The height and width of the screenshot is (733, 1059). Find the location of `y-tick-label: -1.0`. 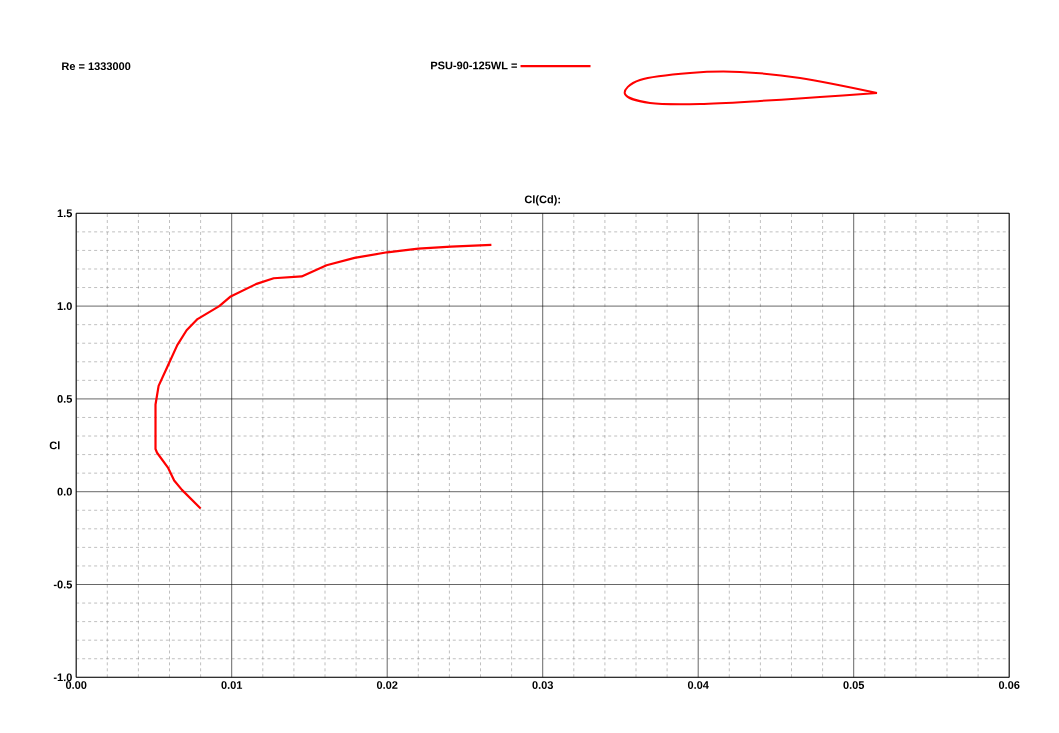

y-tick-label: -1.0 is located at coordinates (62, 677).